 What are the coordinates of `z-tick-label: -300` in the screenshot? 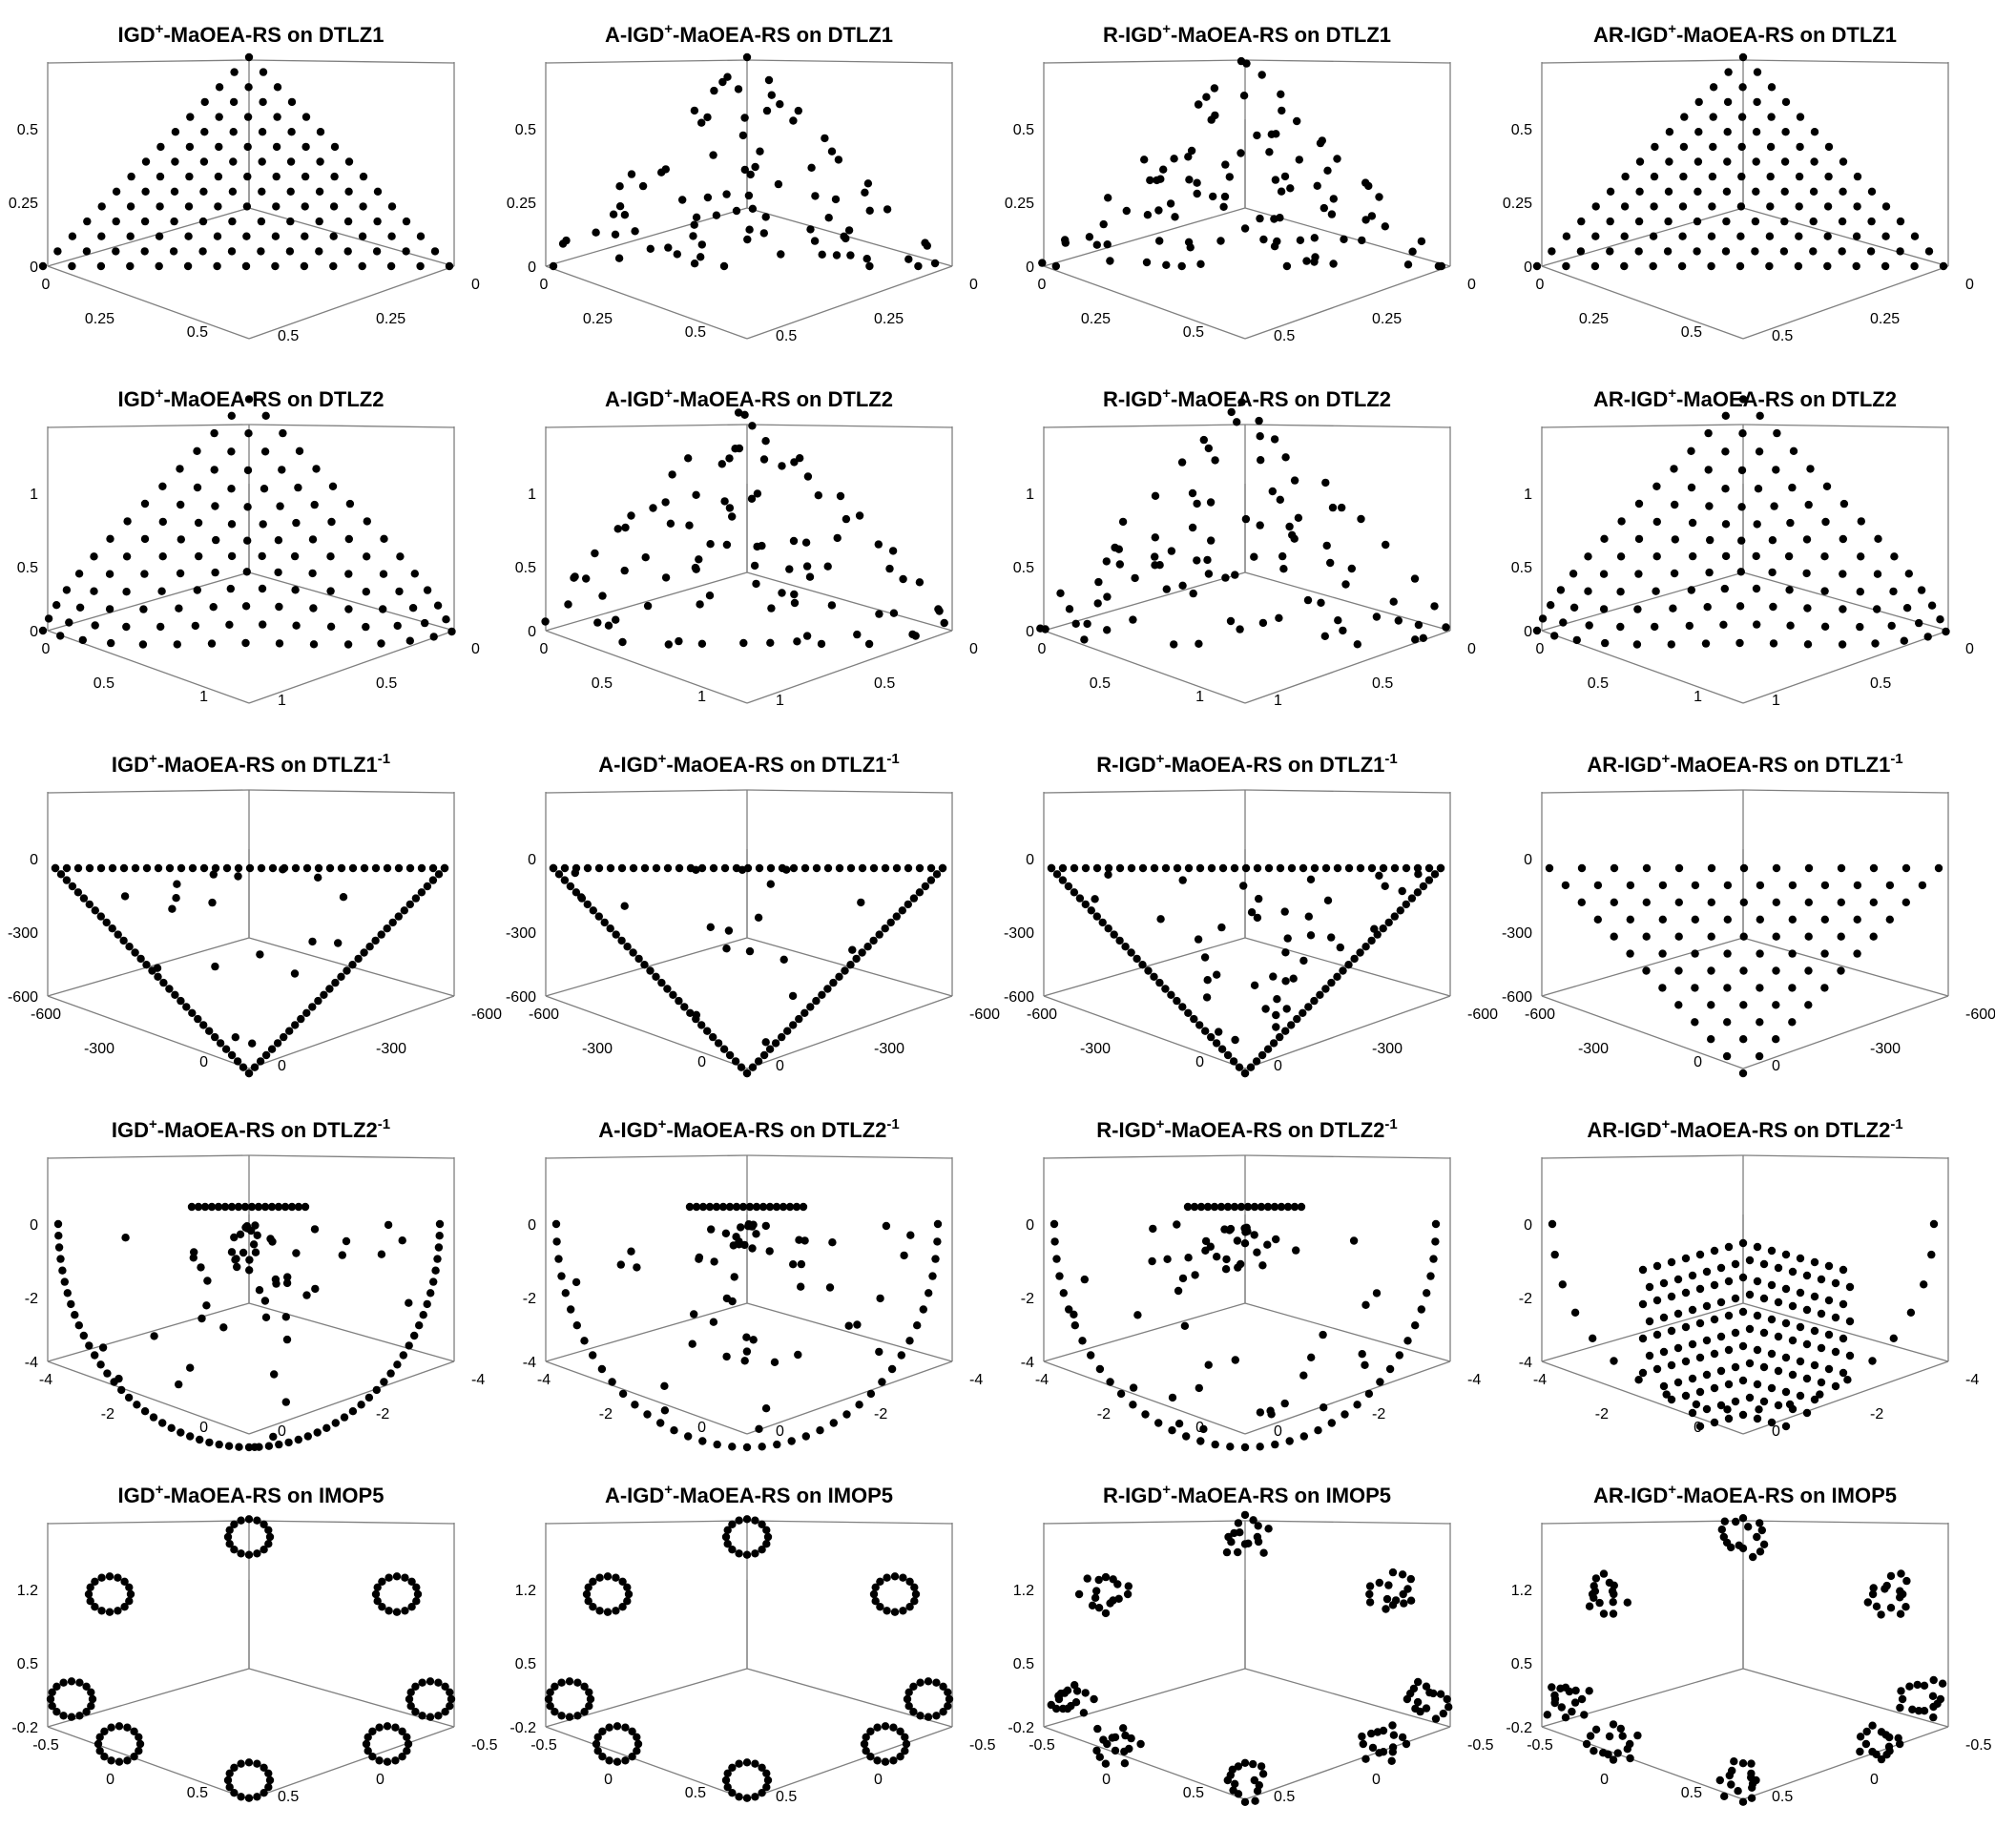 It's located at (1517, 933).